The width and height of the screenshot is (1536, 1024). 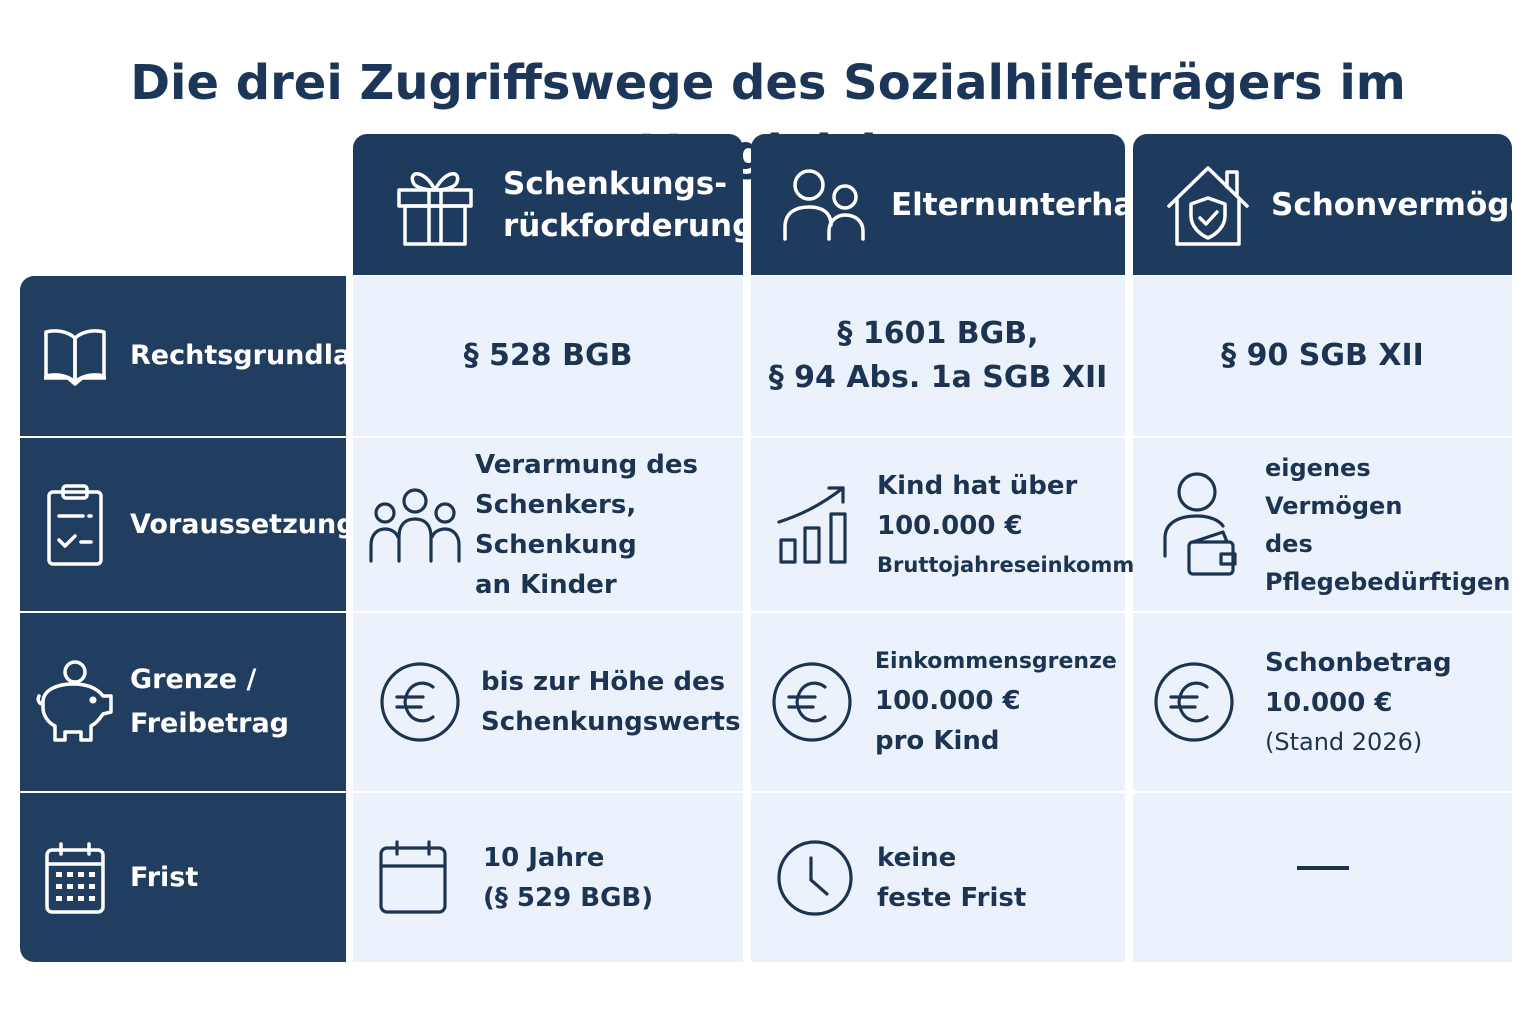 I want to click on people-icon, so click(x=824, y=205).